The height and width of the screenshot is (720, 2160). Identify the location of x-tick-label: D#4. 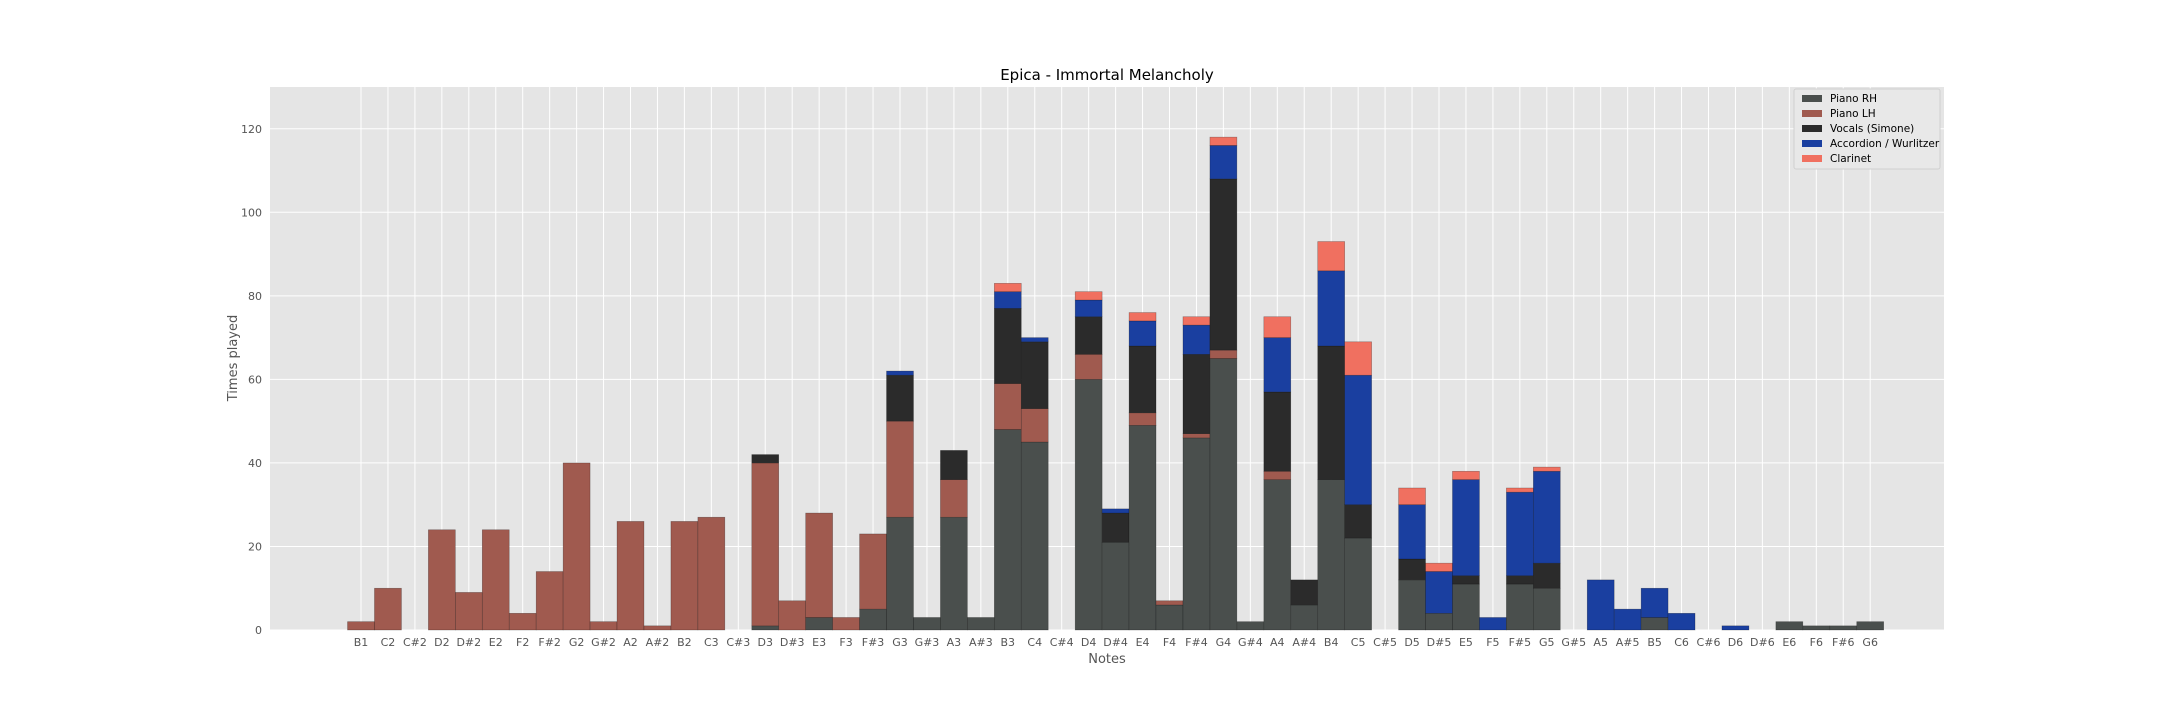
(1115, 642).